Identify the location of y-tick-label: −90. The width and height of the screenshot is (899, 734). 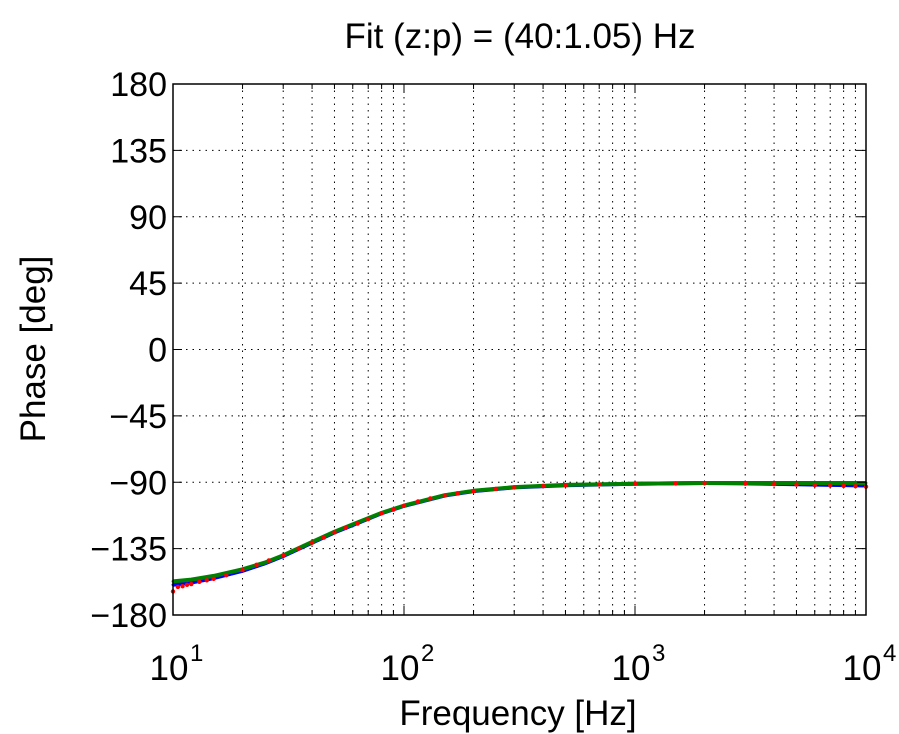
(138, 483).